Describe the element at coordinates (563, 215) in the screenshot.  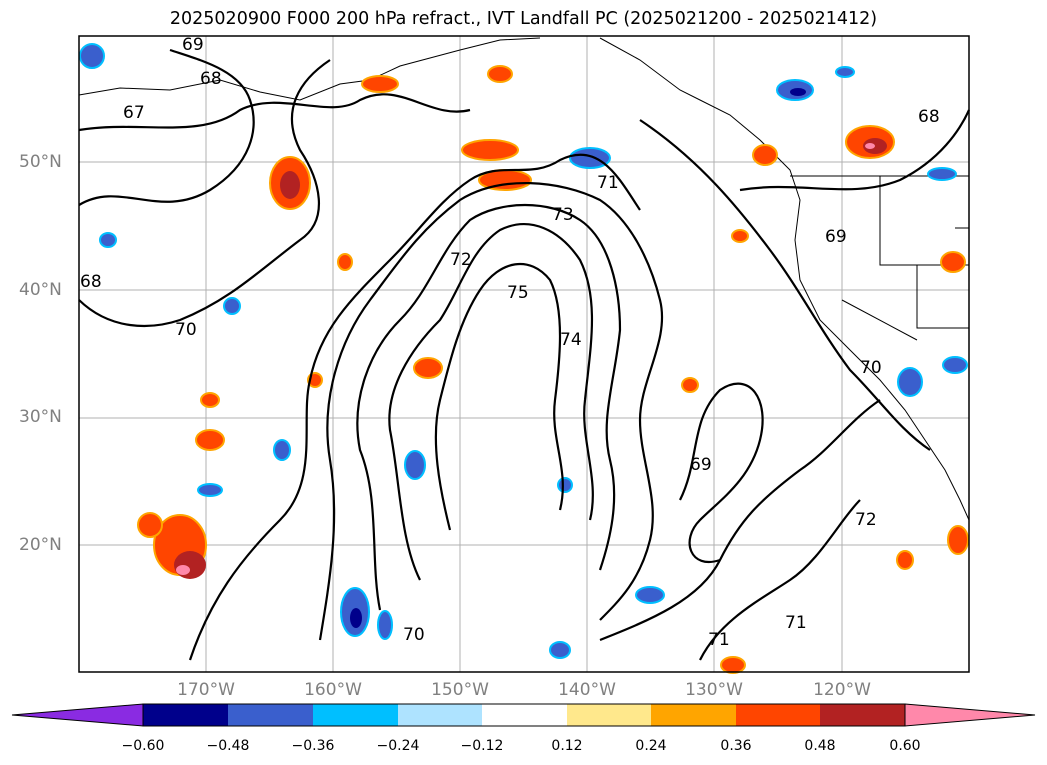
I see `contour-label: 73` at that location.